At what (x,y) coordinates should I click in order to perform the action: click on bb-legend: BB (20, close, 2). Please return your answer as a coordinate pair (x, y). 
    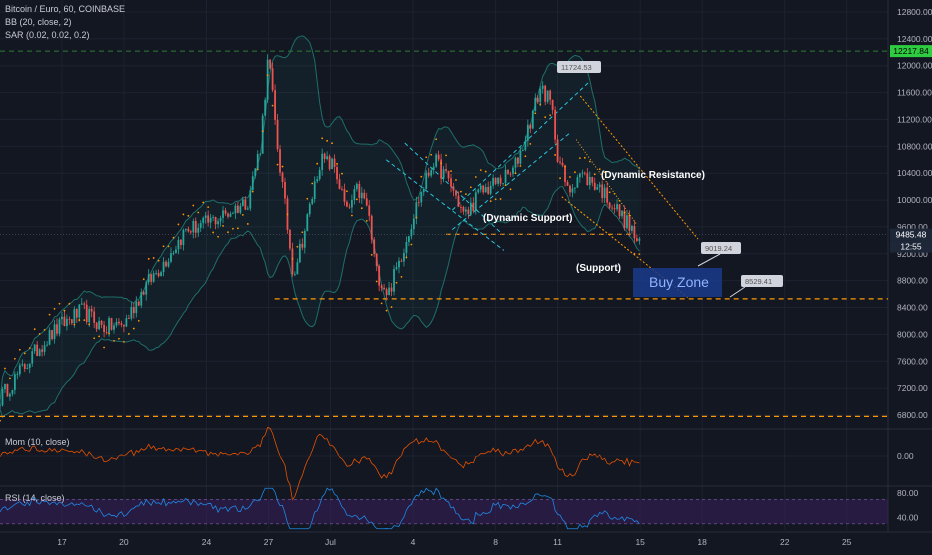
    Looking at the image, I should click on (38, 22).